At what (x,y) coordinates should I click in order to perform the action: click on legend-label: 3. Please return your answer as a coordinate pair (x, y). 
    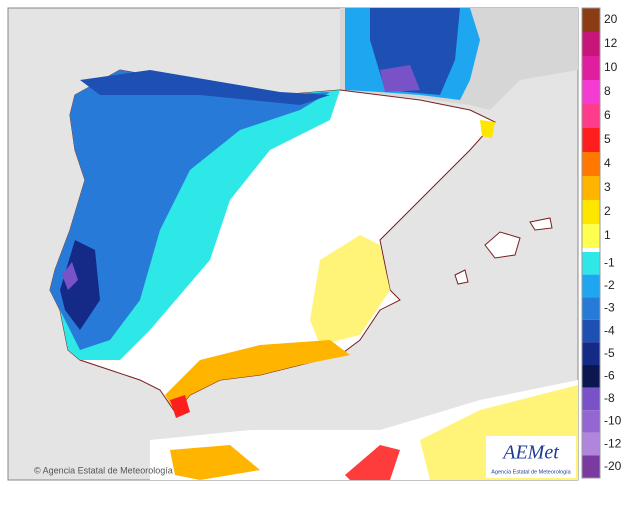
    Looking at the image, I should click on (607, 187).